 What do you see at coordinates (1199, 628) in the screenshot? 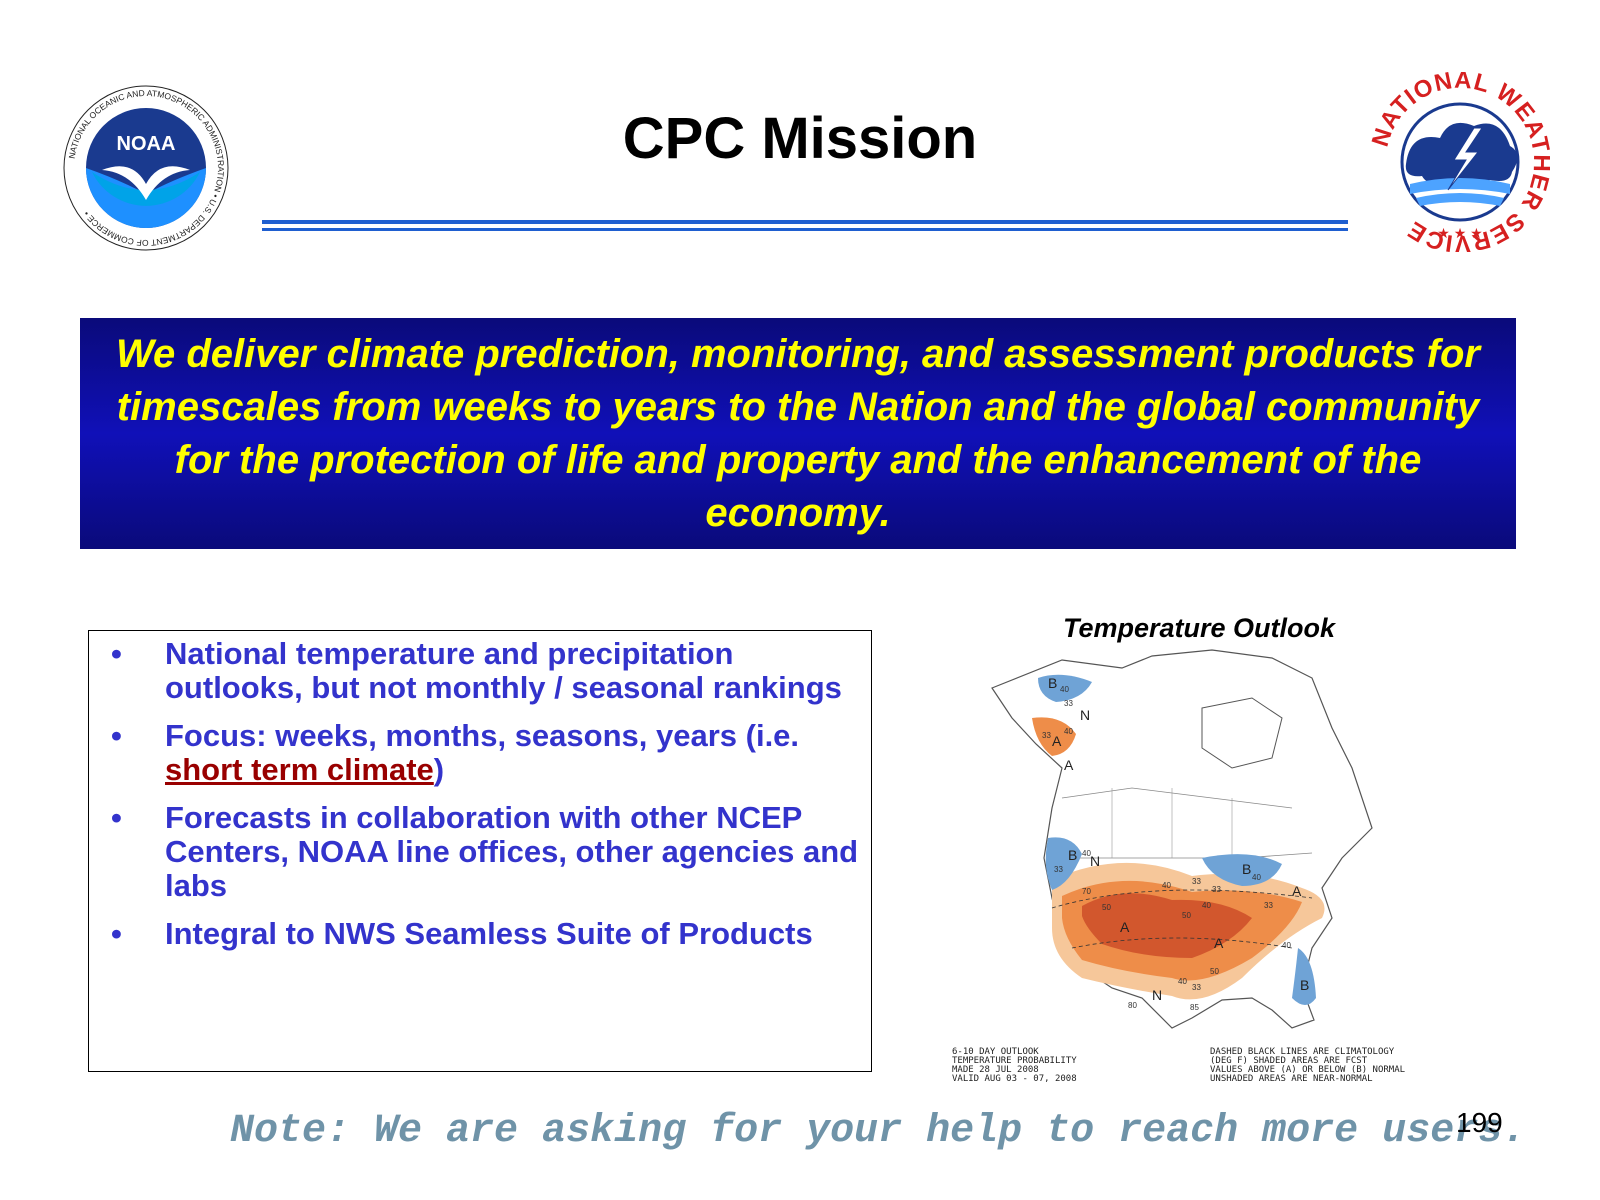
I see `map-title: Temperature Outlook` at bounding box center [1199, 628].